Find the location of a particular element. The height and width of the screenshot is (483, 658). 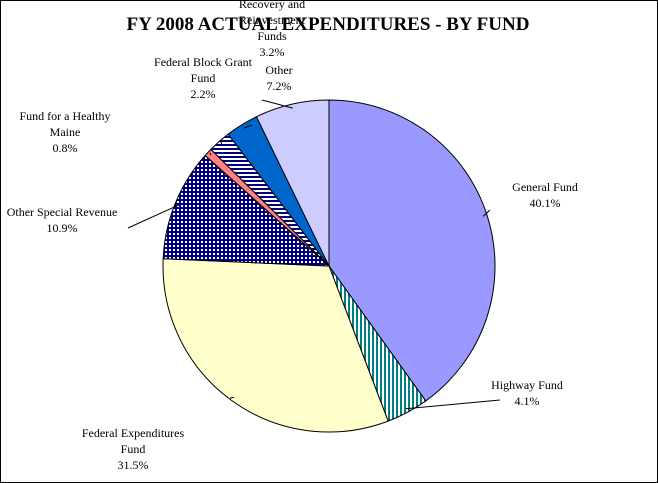

slice-label: Federal Block Grant Fund 2.2% is located at coordinates (203, 78).